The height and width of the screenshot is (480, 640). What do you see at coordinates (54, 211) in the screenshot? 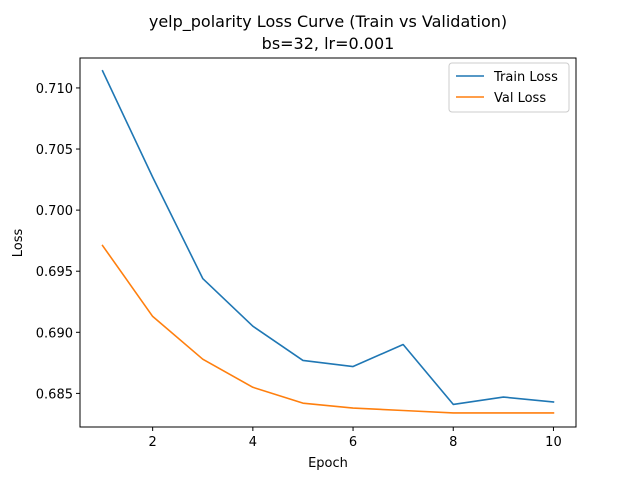
I see `y-tick-label: 0.700` at bounding box center [54, 211].